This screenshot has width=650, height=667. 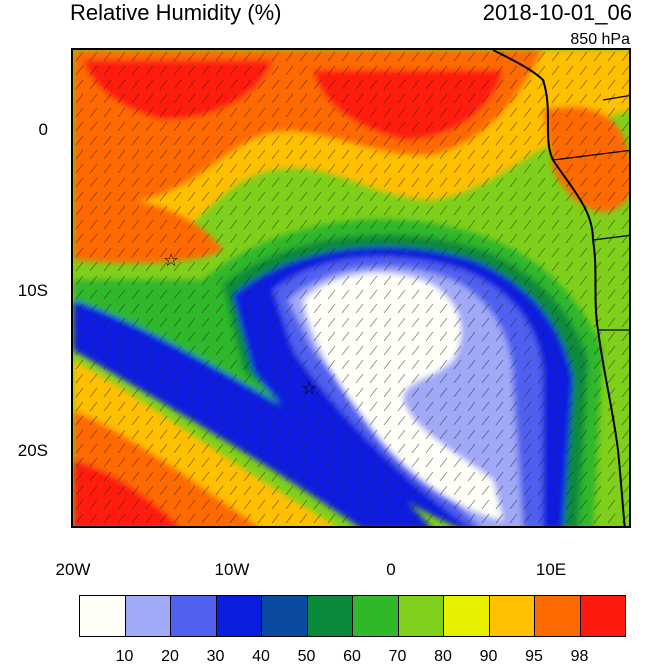 I want to click on lat-label-20s: 20S, so click(x=32, y=450).